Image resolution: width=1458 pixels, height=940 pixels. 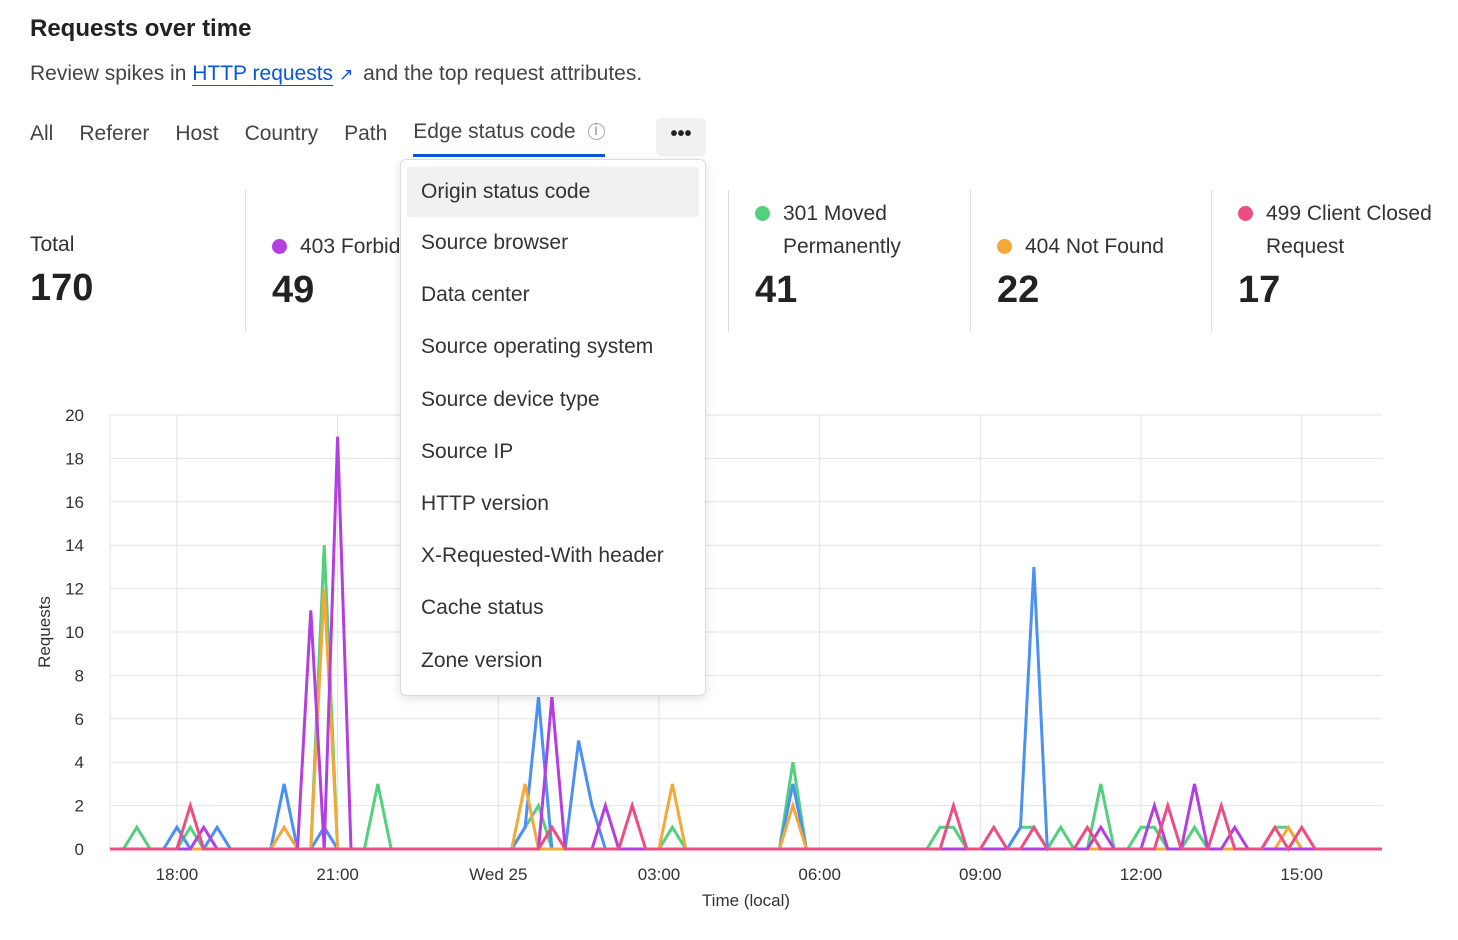 What do you see at coordinates (1141, 874) in the screenshot?
I see `x-tick-label: 12:00` at bounding box center [1141, 874].